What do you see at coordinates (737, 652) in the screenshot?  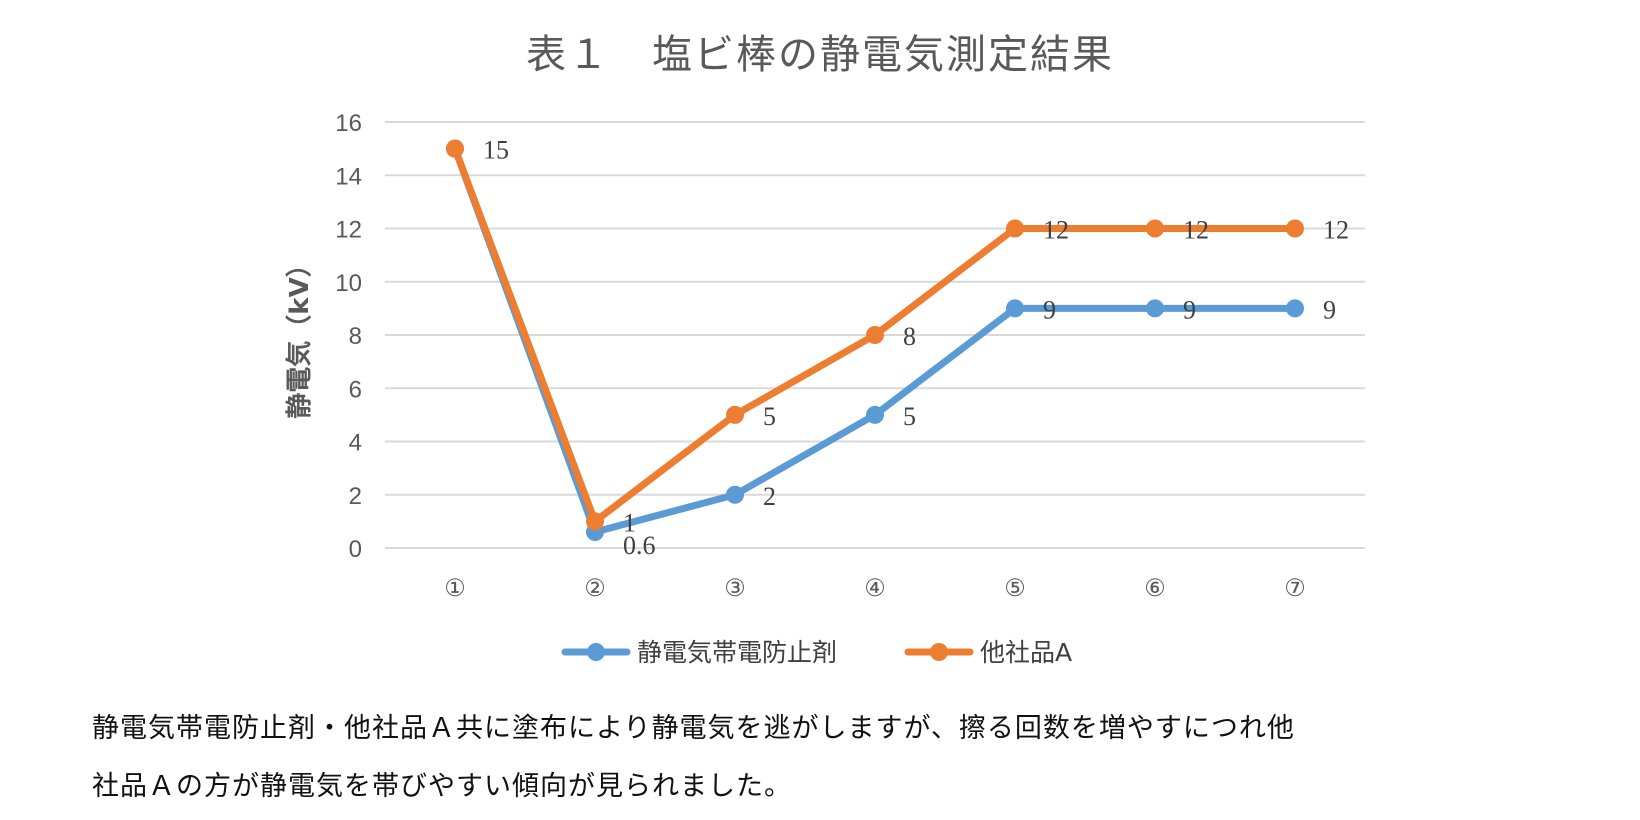 I see `legend-label: 静電気帯電防止剤` at bounding box center [737, 652].